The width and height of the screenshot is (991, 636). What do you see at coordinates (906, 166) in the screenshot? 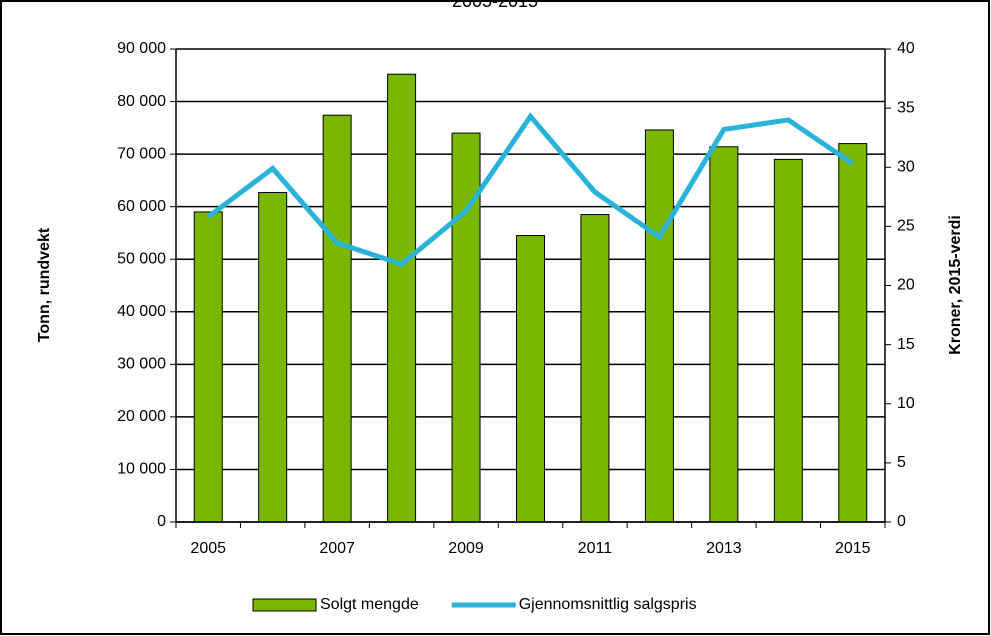
I see `y2-tick-label: 30` at bounding box center [906, 166].